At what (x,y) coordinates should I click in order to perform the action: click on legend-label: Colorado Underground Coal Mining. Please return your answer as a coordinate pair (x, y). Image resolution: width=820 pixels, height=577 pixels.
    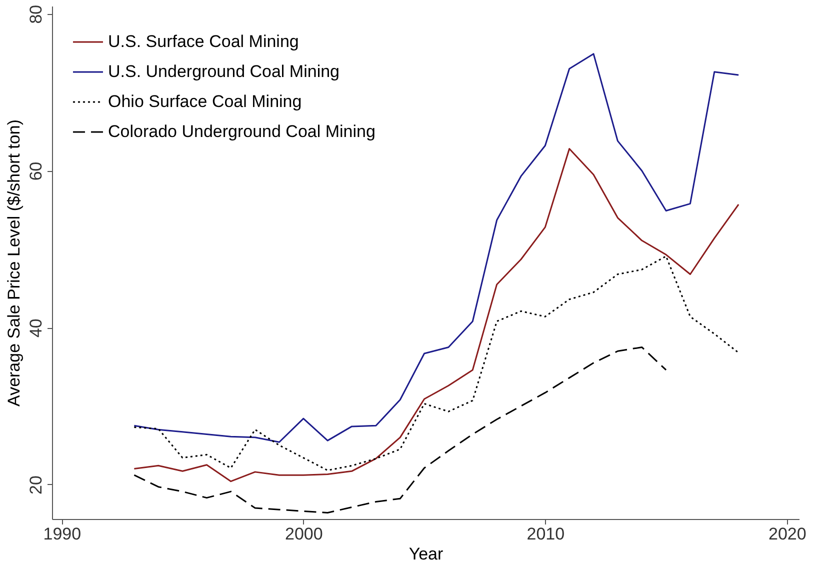
    Looking at the image, I should click on (242, 131).